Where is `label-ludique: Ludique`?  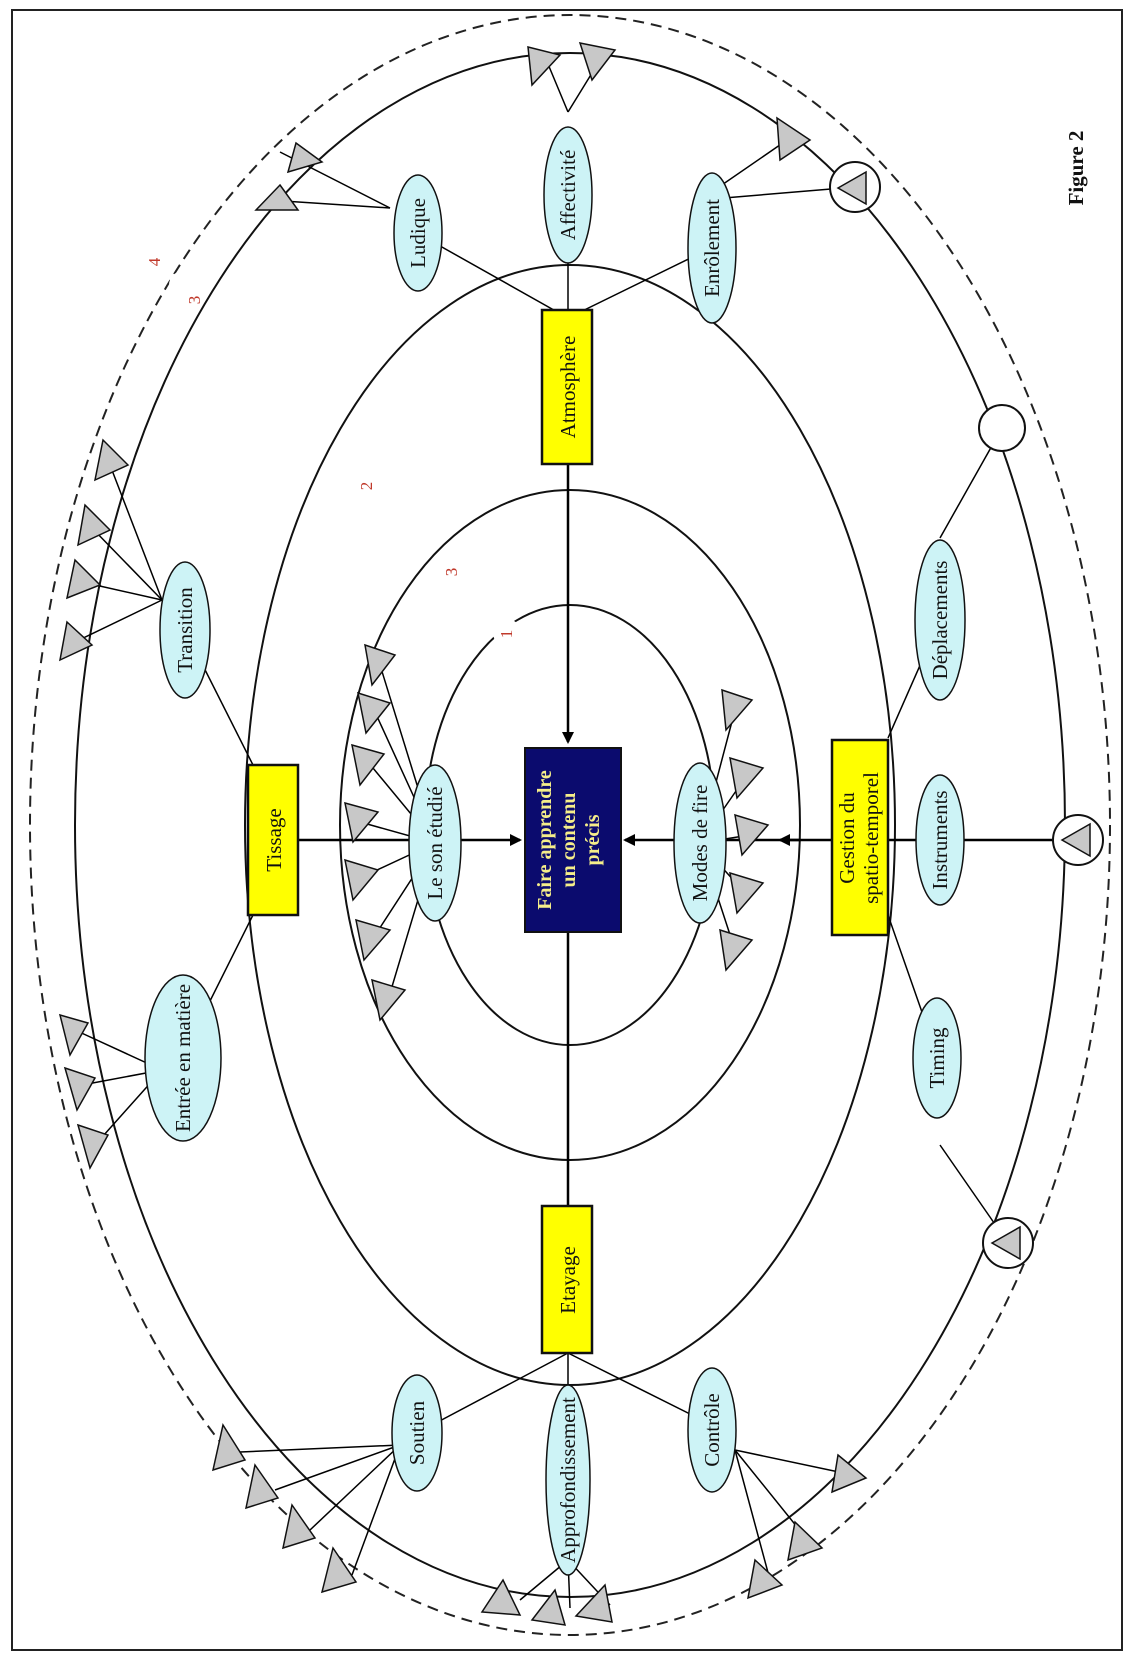
label-ludique: Ludique is located at coordinates (418, 233).